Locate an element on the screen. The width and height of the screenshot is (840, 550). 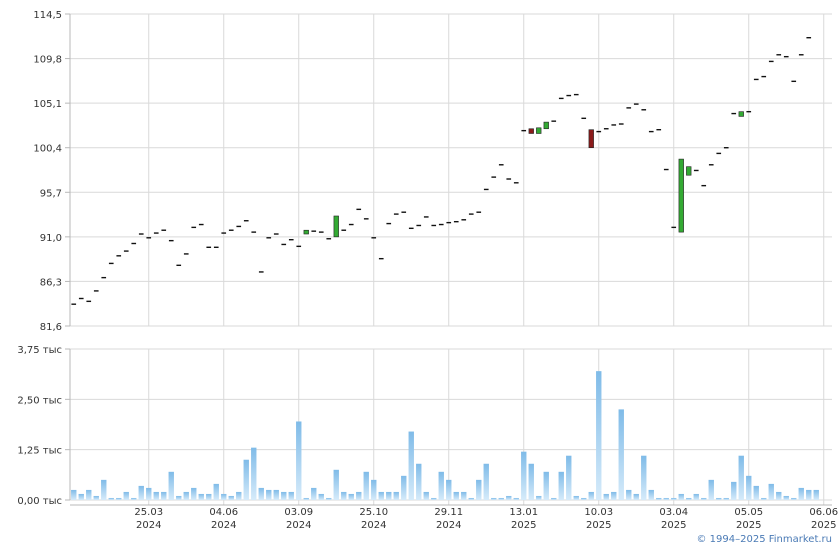
x-tick-date: 04.06 is located at coordinates (223, 512).